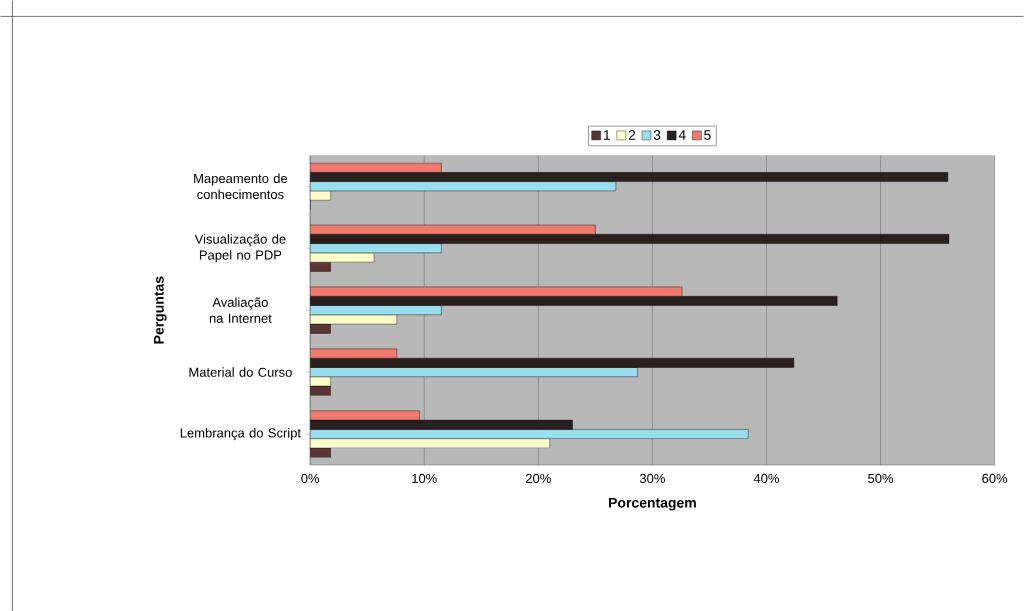 Image resolution: width=1024 pixels, height=611 pixels. What do you see at coordinates (707, 134) in the screenshot?
I see `legend-label: 5` at bounding box center [707, 134].